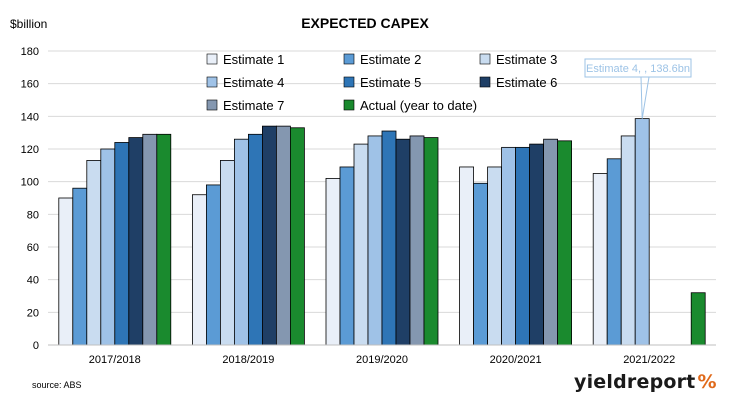 This screenshot has width=731, height=401. I want to click on yieldreport-logo: yieldreport%, so click(645, 382).